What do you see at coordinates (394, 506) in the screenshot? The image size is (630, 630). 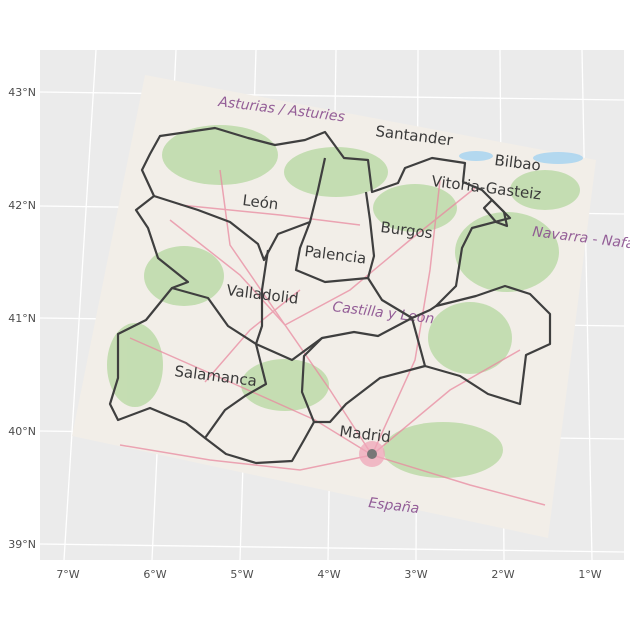 I see `region-label-espana: España` at bounding box center [394, 506].